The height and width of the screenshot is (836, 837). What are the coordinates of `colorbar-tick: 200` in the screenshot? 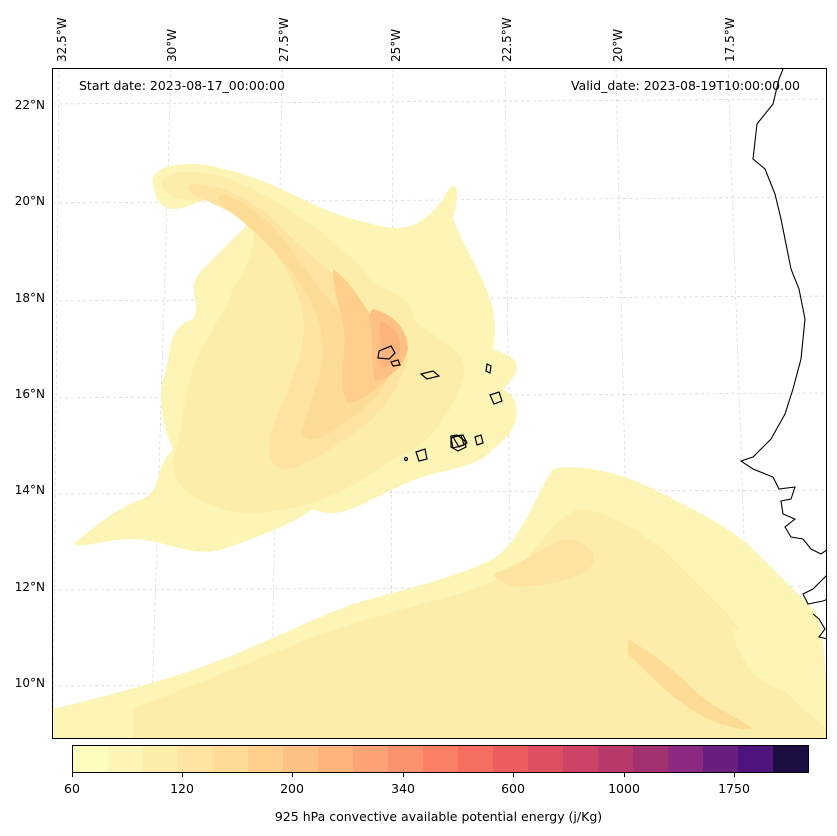 It's located at (292, 788).